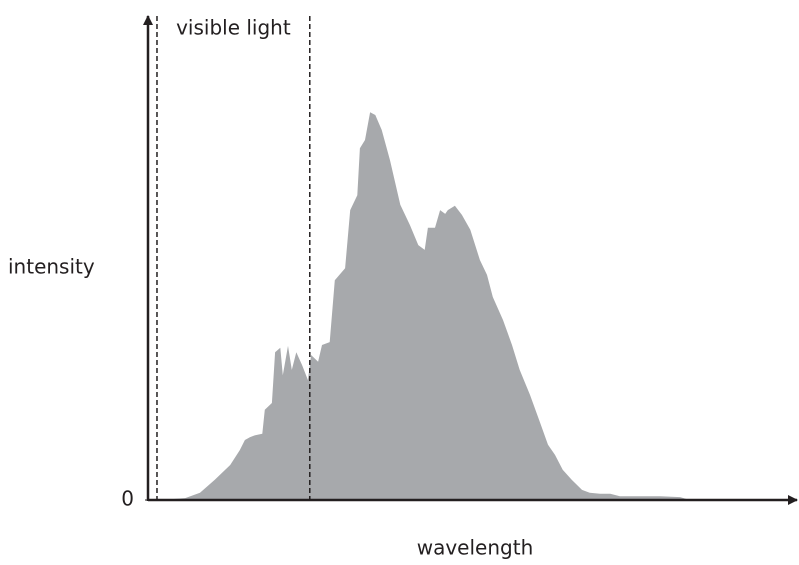 This screenshot has width=799, height=565. I want to click on x-axis-label: wavelength, so click(475, 548).